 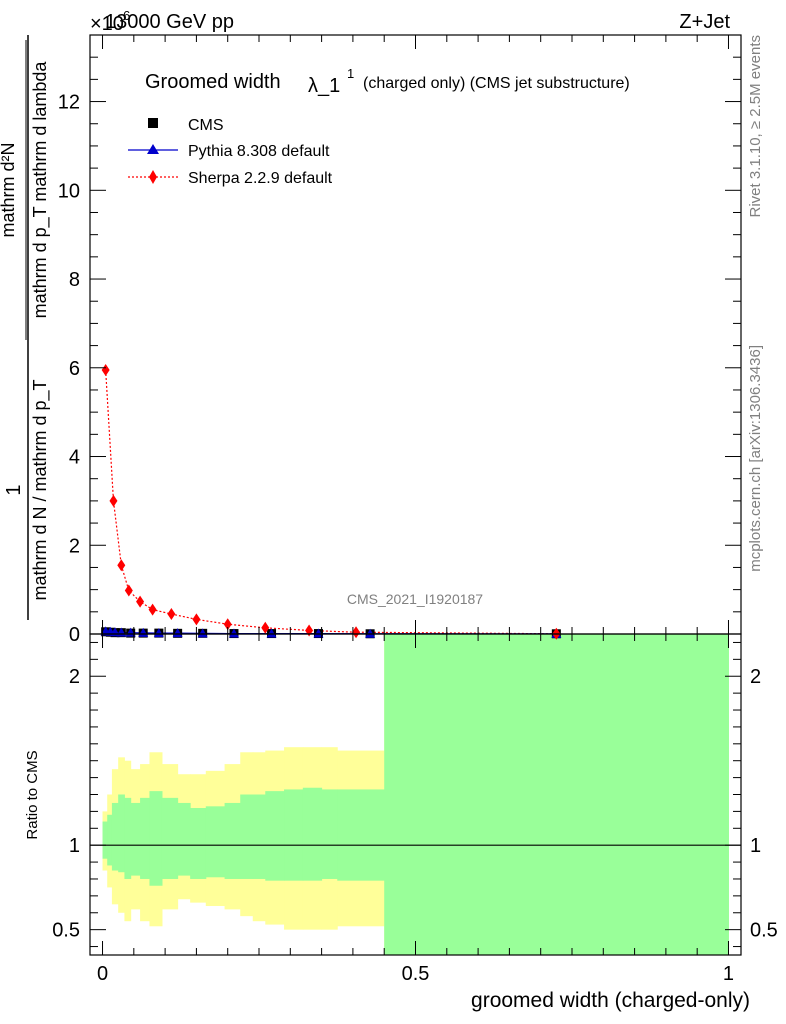 What do you see at coordinates (755, 458) in the screenshot?
I see `mcplots-label: mcplots.cern.ch [arXiv:1306.3436]` at bounding box center [755, 458].